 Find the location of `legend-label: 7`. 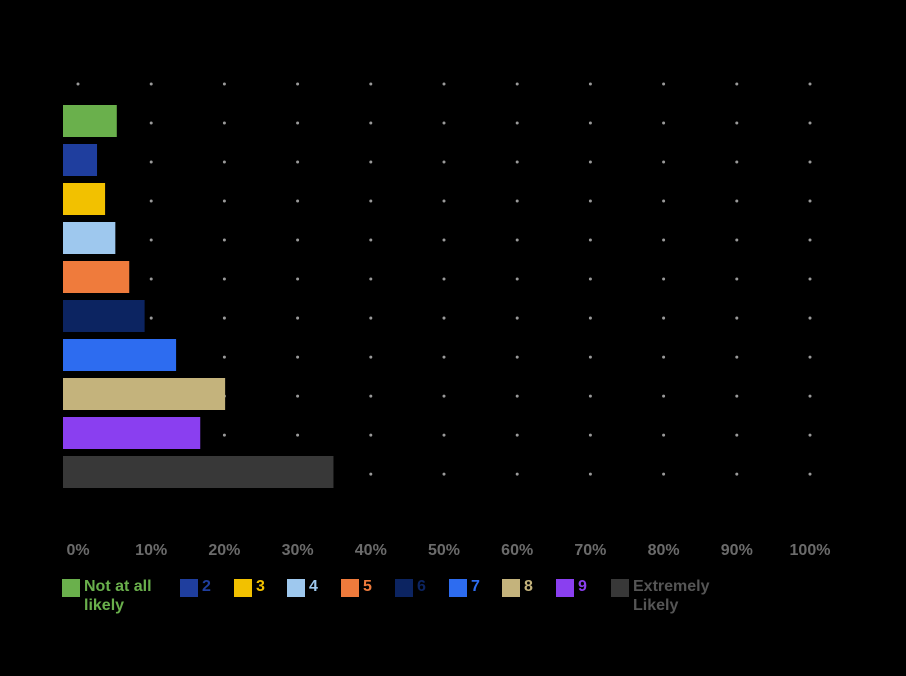

legend-label: 7 is located at coordinates (475, 586).